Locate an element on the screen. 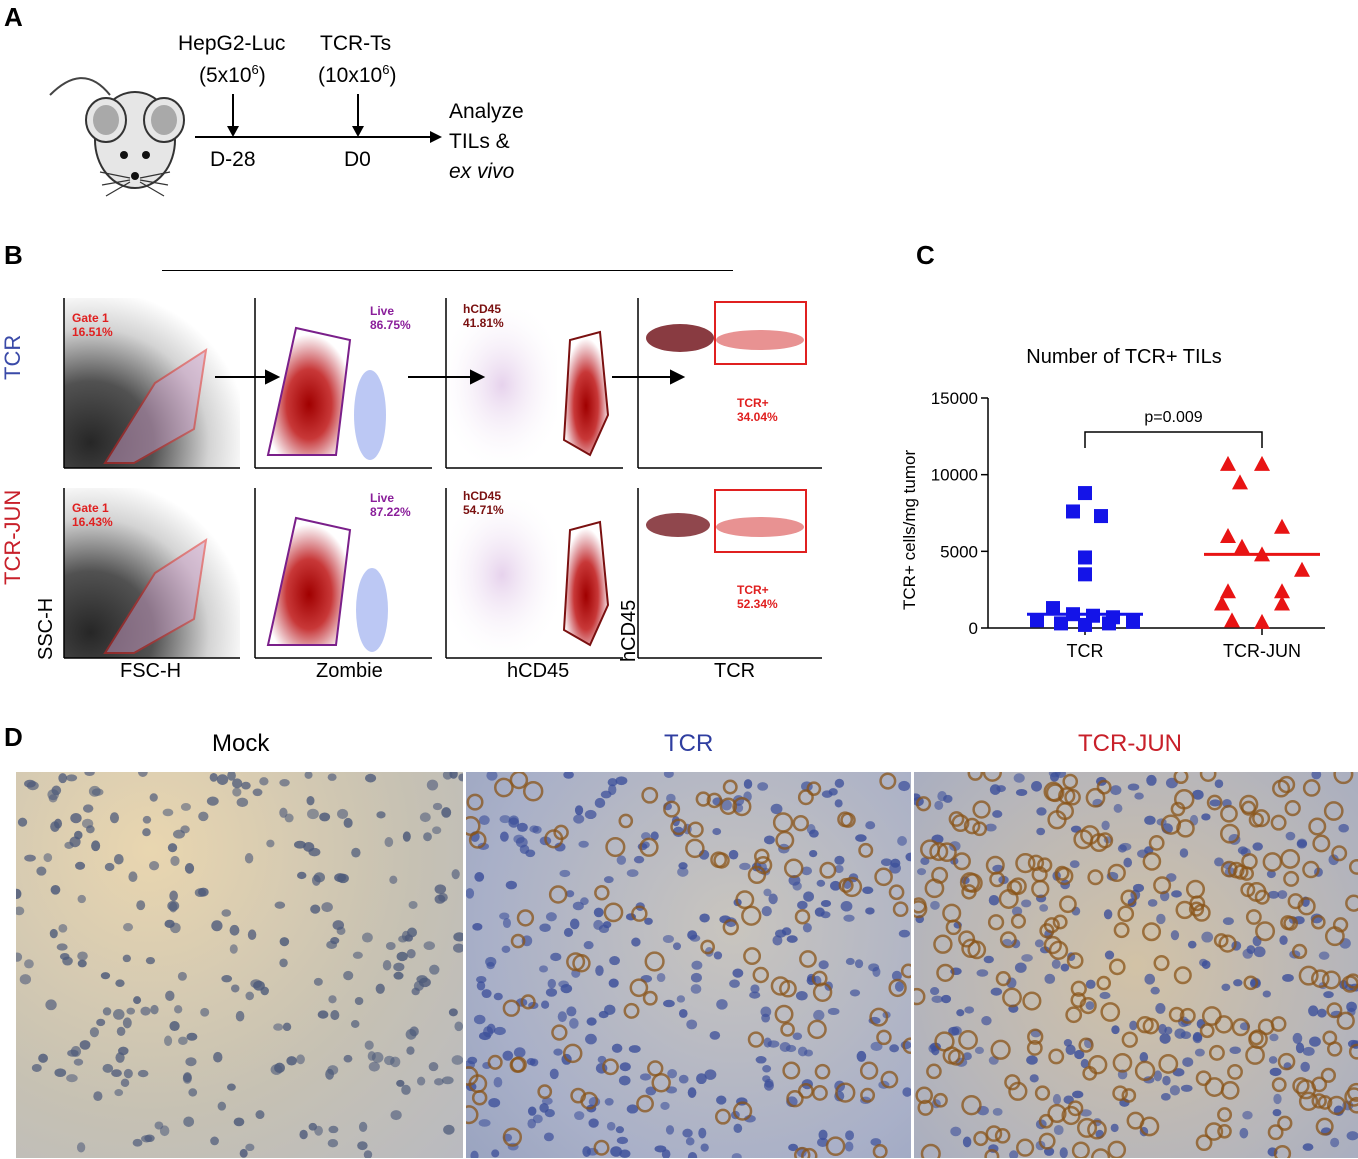 Image resolution: width=1358 pixels, height=1159 pixels. histology-image-tcr-jun is located at coordinates (1136, 965).